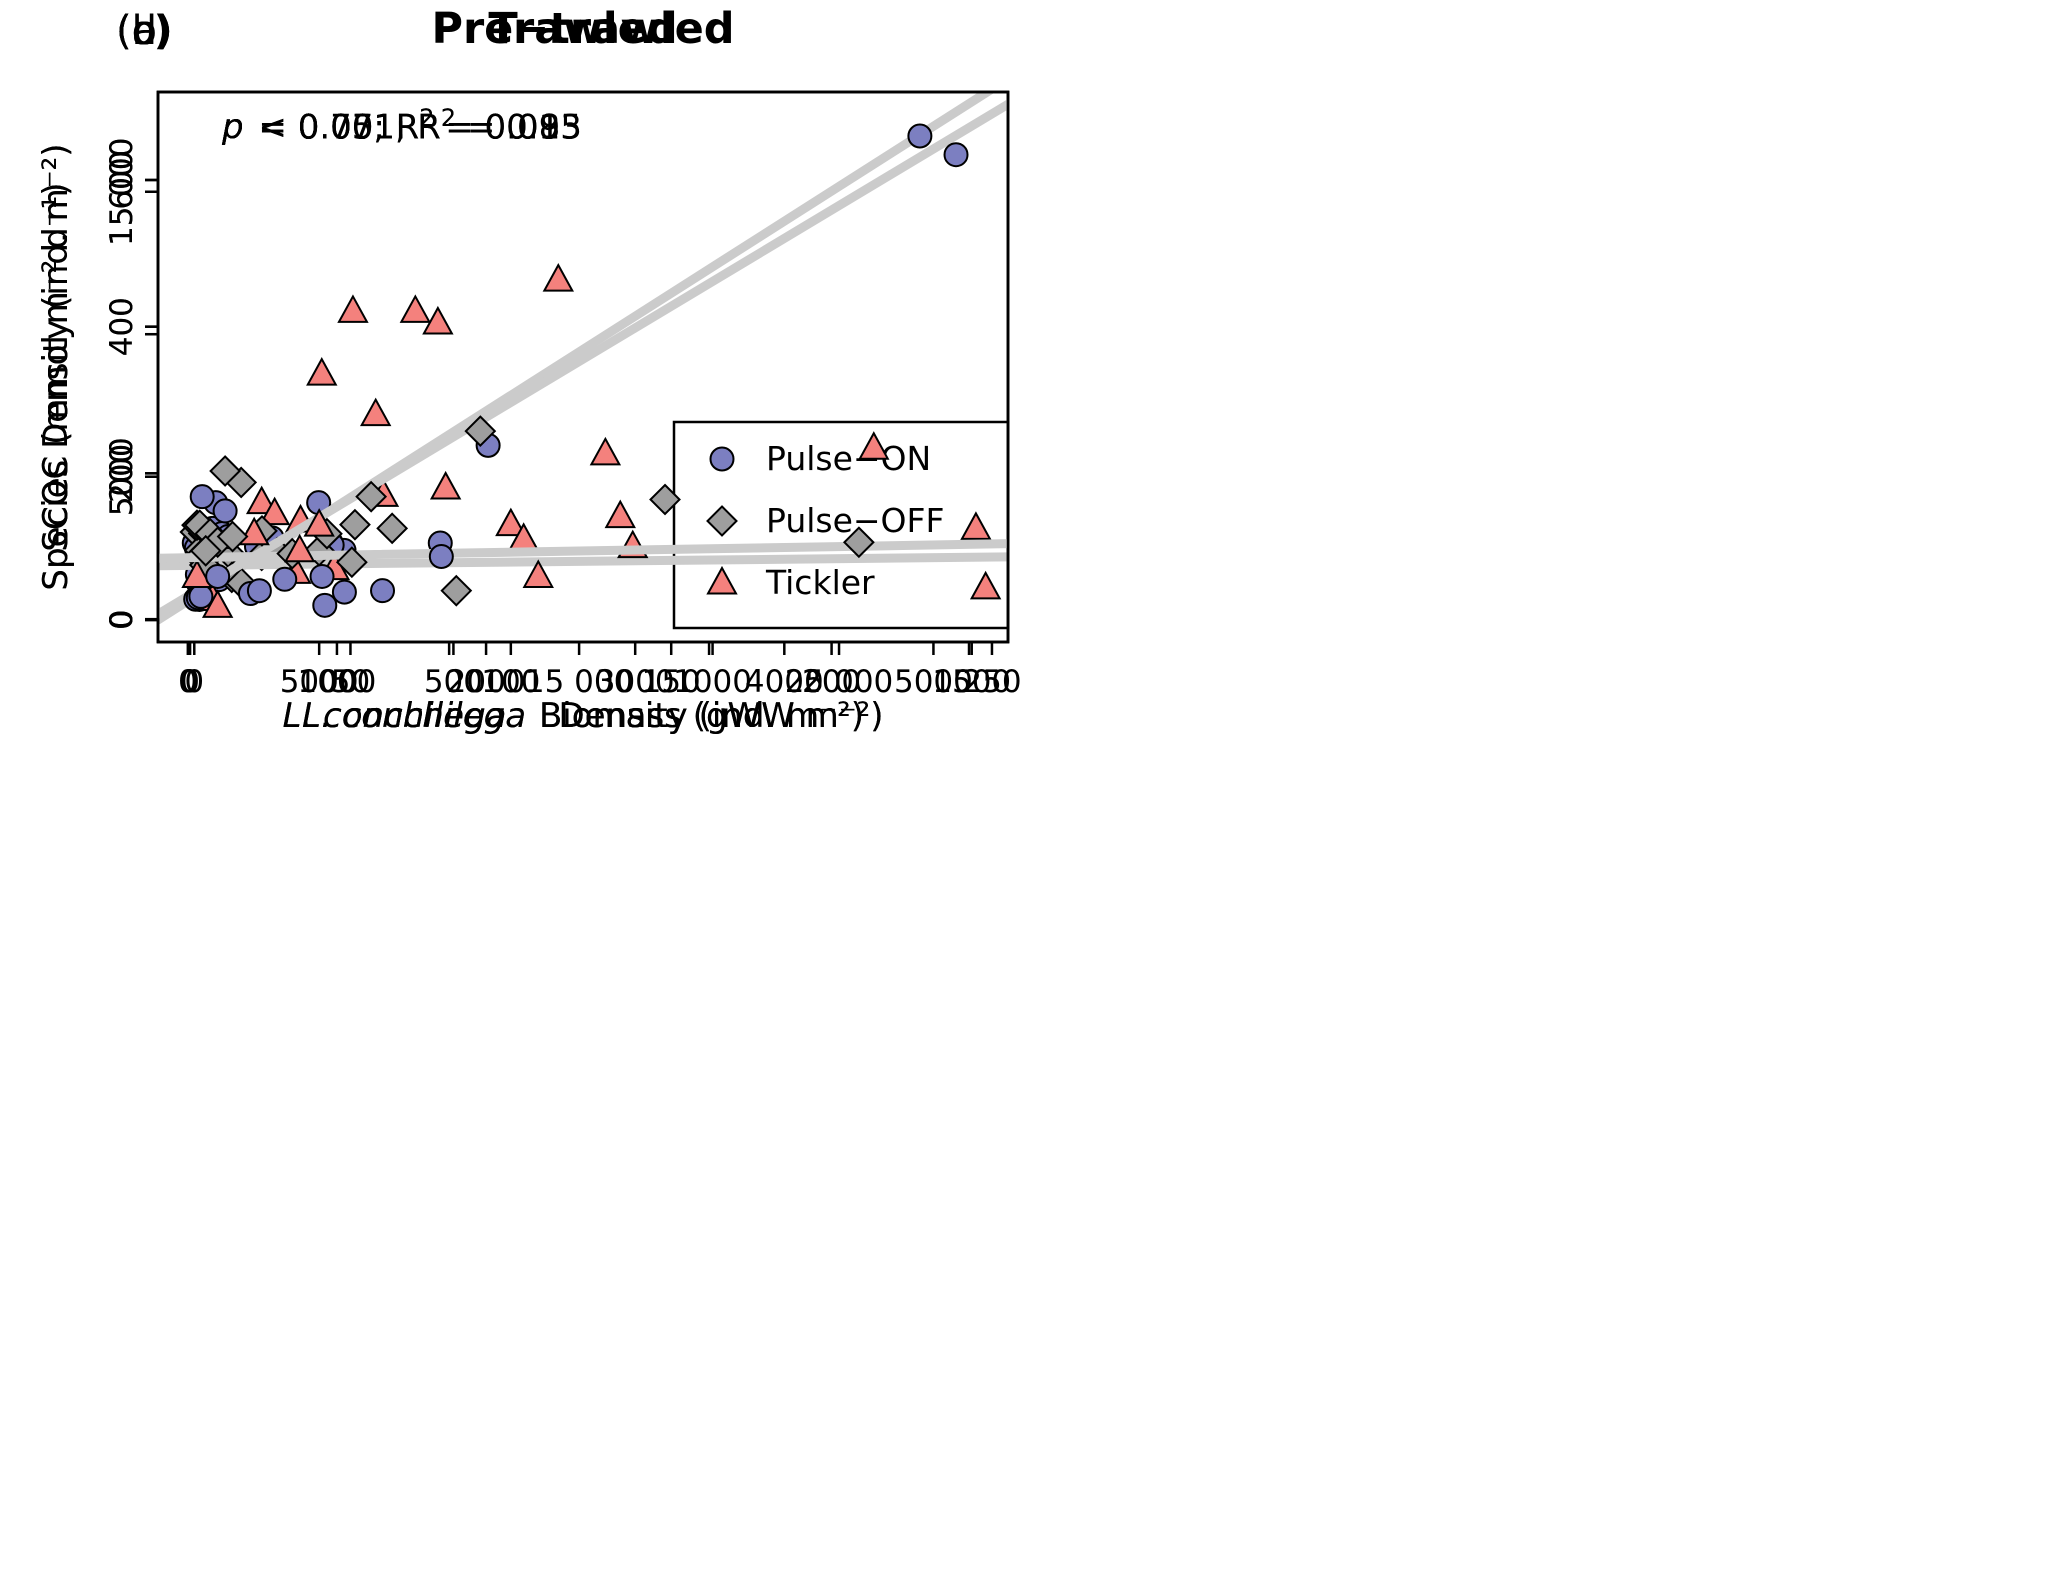 The height and width of the screenshot is (1590, 2067). What do you see at coordinates (784, 682) in the screenshot?
I see `svg-text: 4000` at bounding box center [784, 682].